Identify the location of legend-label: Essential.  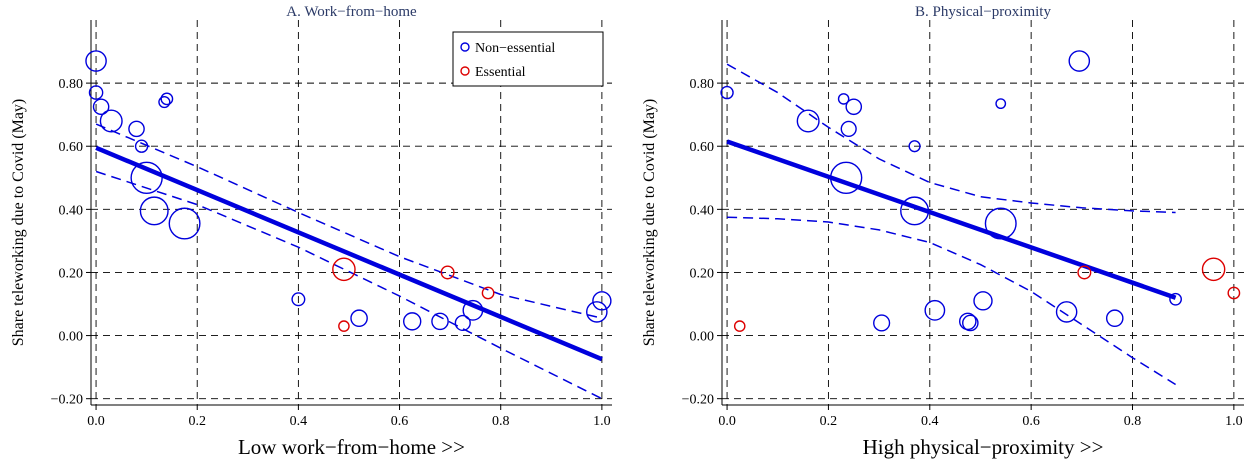
(500, 72).